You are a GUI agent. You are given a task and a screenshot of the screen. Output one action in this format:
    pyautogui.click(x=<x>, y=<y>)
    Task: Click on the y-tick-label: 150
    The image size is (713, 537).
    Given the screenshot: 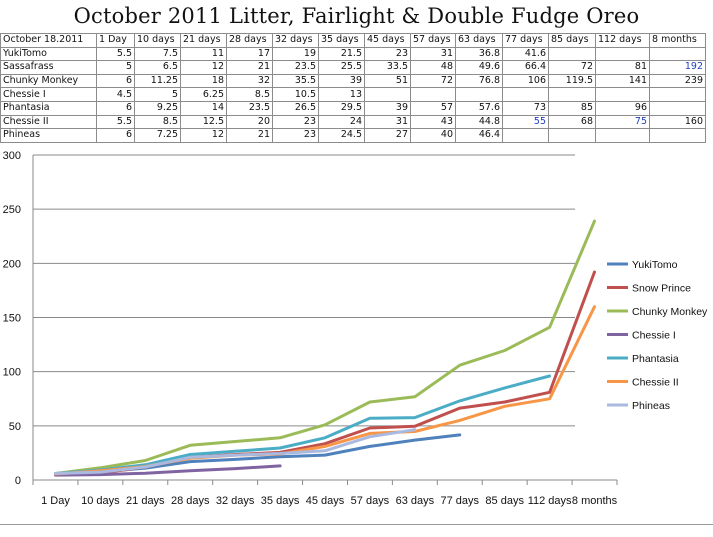 What is the action you would take?
    pyautogui.click(x=12, y=319)
    